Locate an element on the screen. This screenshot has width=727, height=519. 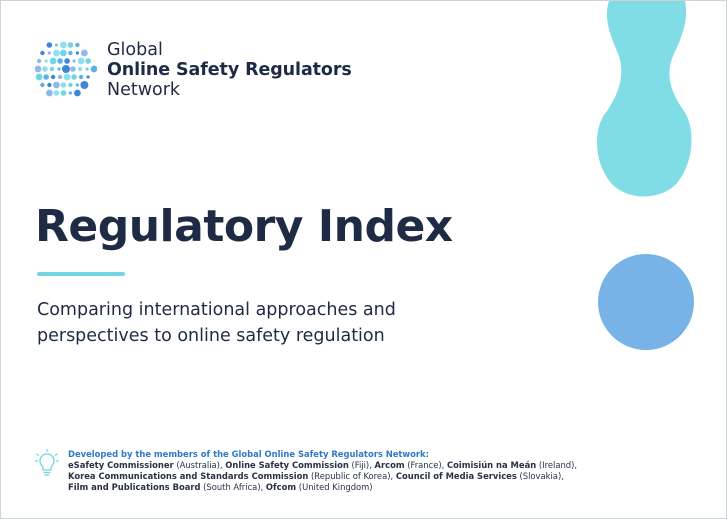
member-name: Ofcom is located at coordinates (281, 487).